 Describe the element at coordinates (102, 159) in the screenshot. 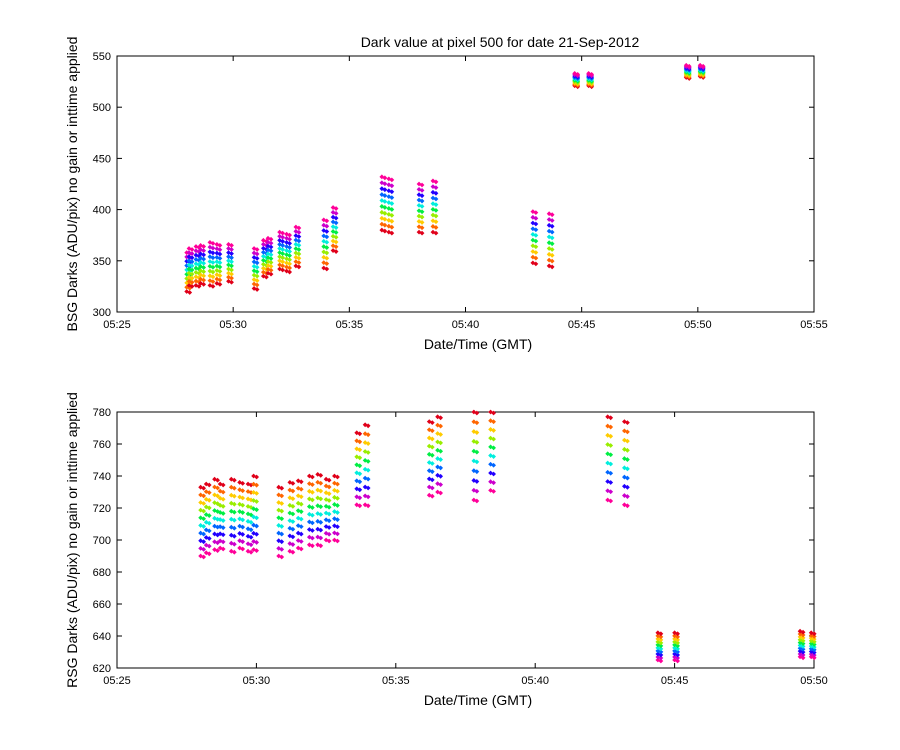

I see `top-y-tick-label: 450` at that location.